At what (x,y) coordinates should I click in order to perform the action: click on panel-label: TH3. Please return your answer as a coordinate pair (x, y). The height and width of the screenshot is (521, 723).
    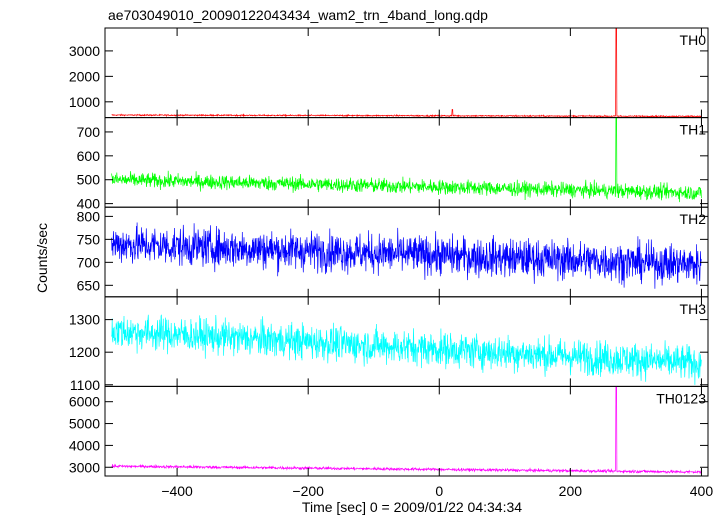
    Looking at the image, I should click on (693, 309).